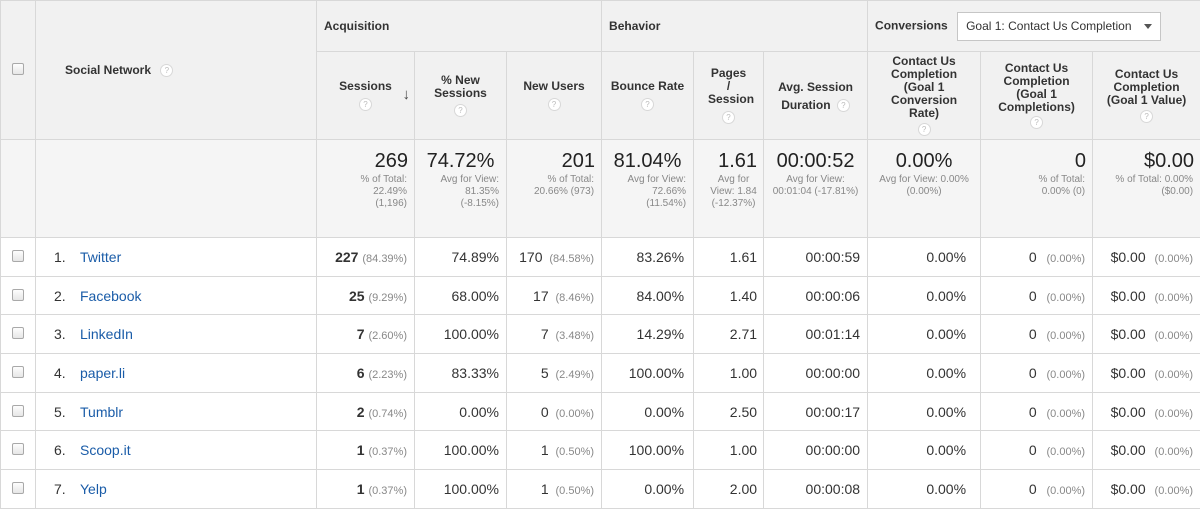 The image size is (1200, 509). What do you see at coordinates (67, 373) in the screenshot?
I see `row-index: 4.` at bounding box center [67, 373].